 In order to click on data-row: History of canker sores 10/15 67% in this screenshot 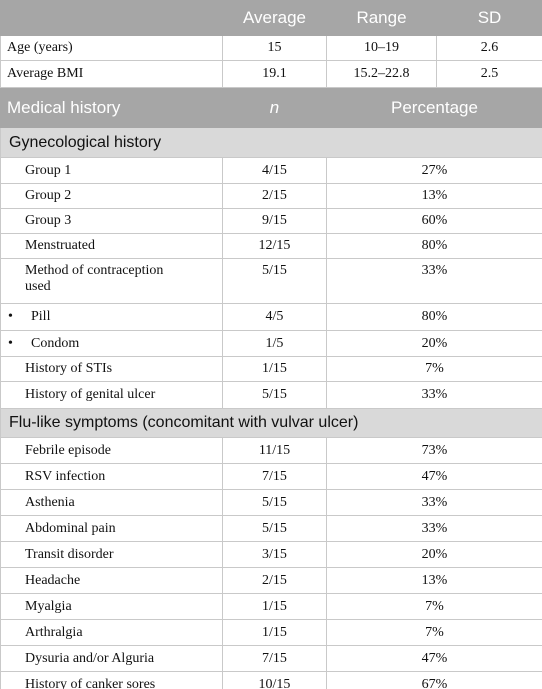, I will do `click(271, 680)`.